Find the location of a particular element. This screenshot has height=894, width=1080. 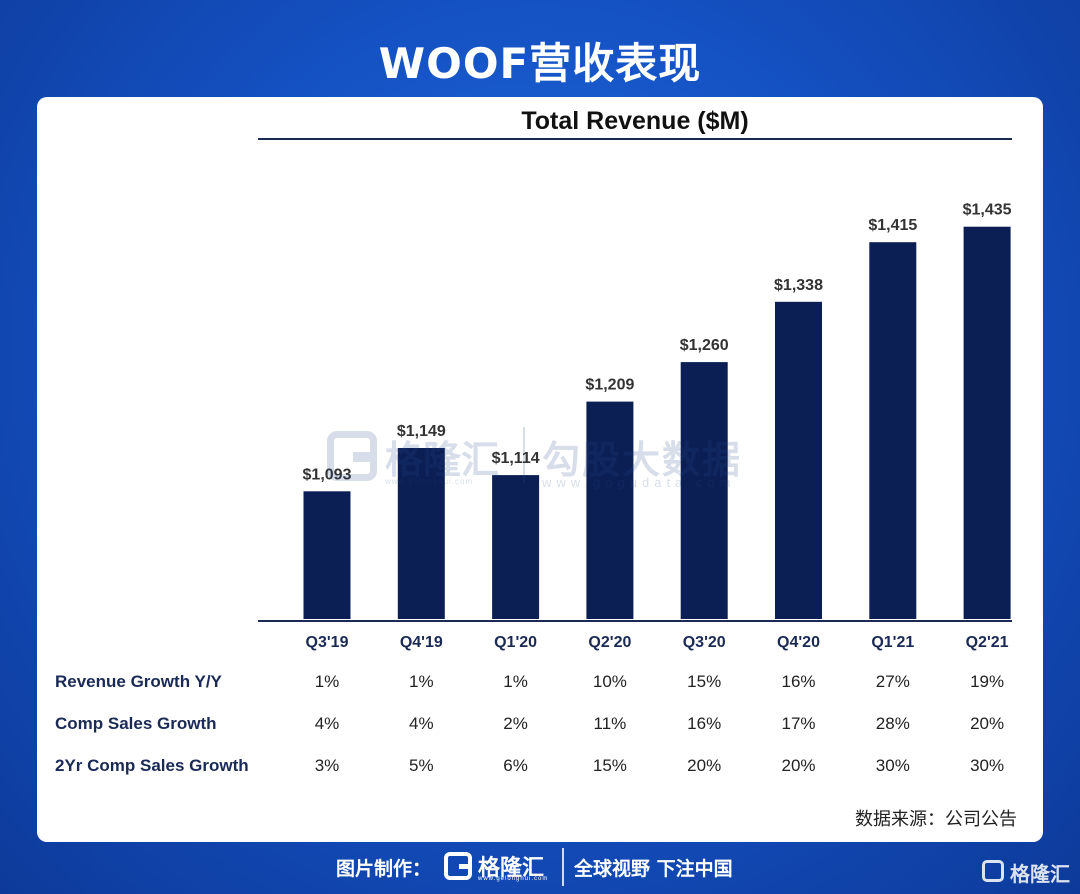

metric-label: Comp Sales Growth is located at coordinates (136, 723).